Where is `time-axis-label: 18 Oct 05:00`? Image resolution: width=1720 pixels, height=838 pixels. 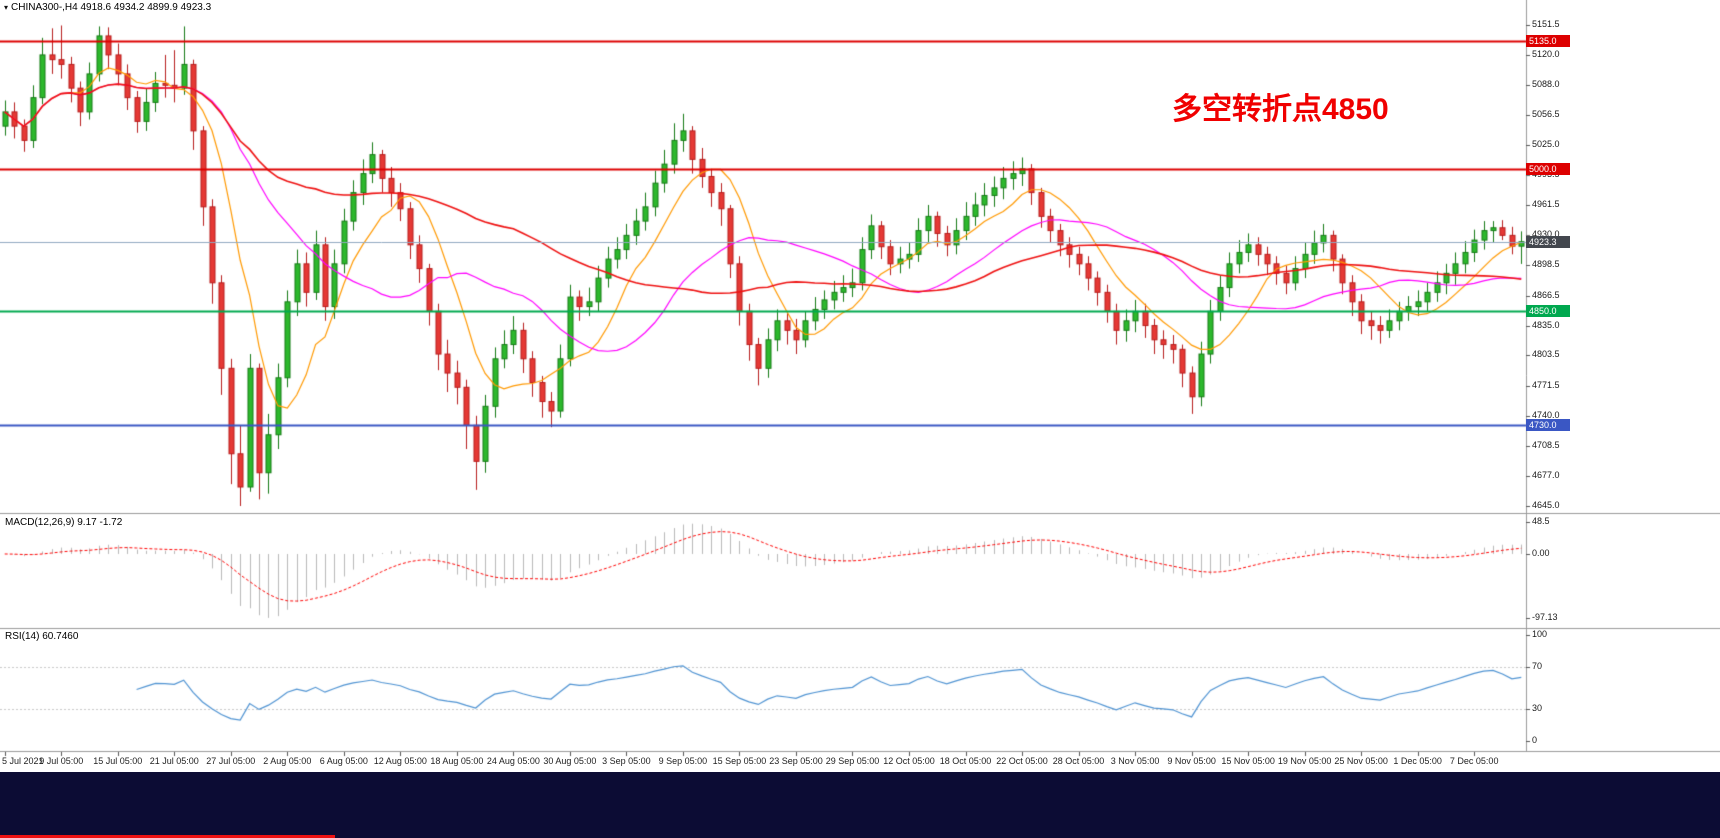 time-axis-label: 18 Oct 05:00 is located at coordinates (965, 761).